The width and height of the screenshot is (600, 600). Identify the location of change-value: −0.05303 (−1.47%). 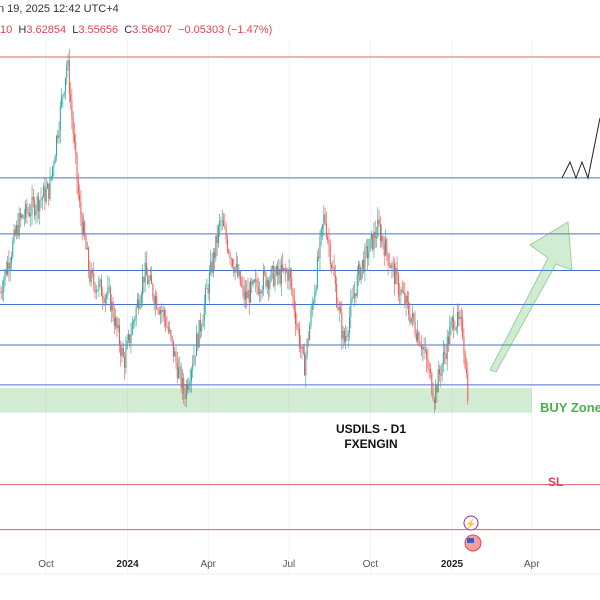
(225, 30).